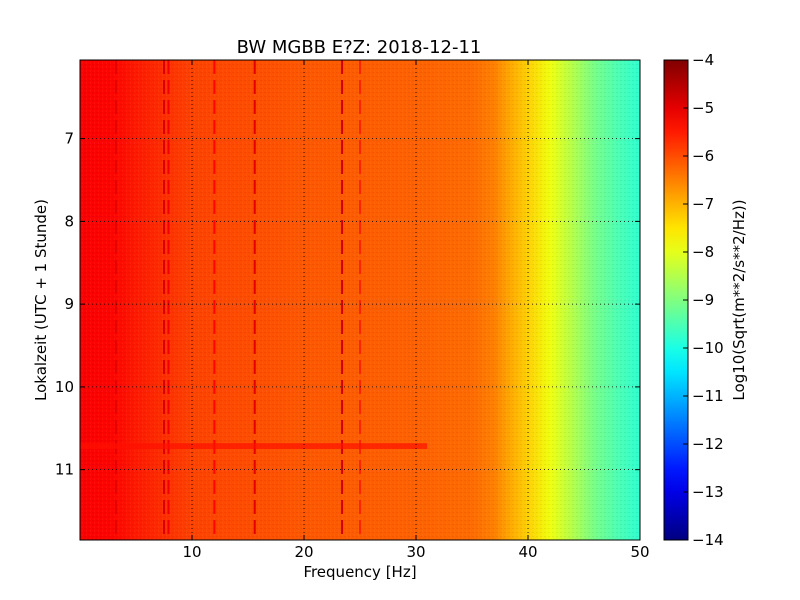  I want to click on x-axis-label: Frequency [Hz], so click(359, 572).